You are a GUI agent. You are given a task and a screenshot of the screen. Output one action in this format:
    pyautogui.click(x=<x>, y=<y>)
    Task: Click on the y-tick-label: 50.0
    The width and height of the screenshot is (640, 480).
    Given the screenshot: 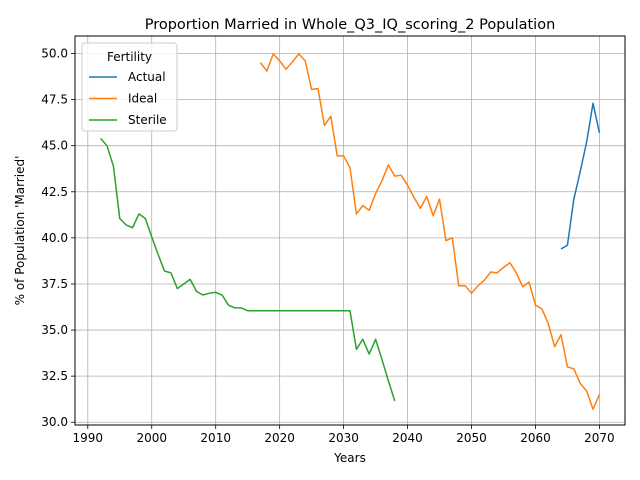 What is the action you would take?
    pyautogui.click(x=54, y=54)
    